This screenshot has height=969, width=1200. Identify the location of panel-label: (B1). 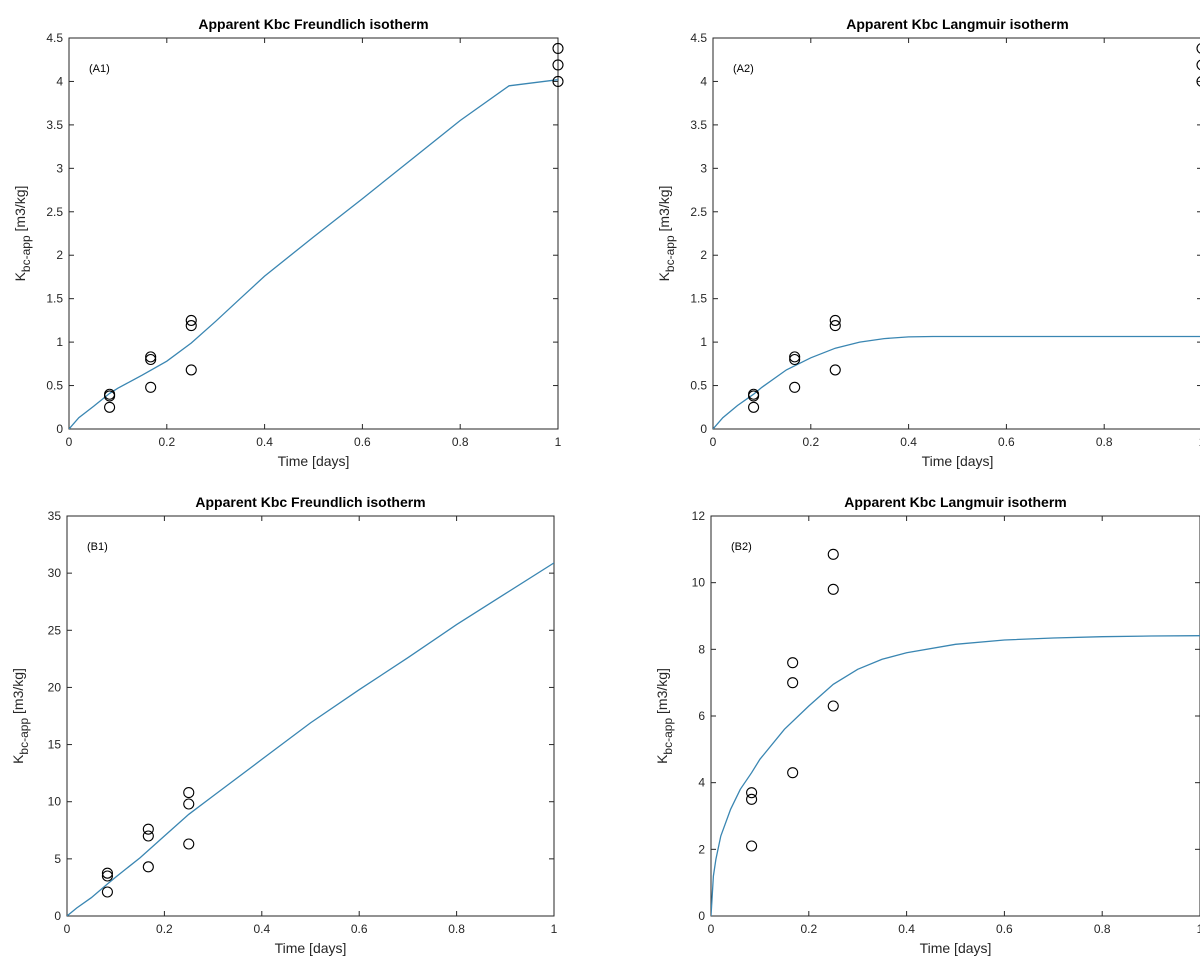
(97, 547).